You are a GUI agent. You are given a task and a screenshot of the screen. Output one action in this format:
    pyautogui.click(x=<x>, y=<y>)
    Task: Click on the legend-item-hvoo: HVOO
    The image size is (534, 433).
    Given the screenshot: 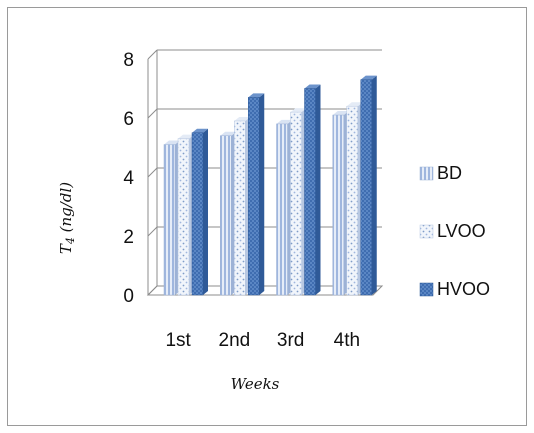 What is the action you would take?
    pyautogui.click(x=454, y=289)
    